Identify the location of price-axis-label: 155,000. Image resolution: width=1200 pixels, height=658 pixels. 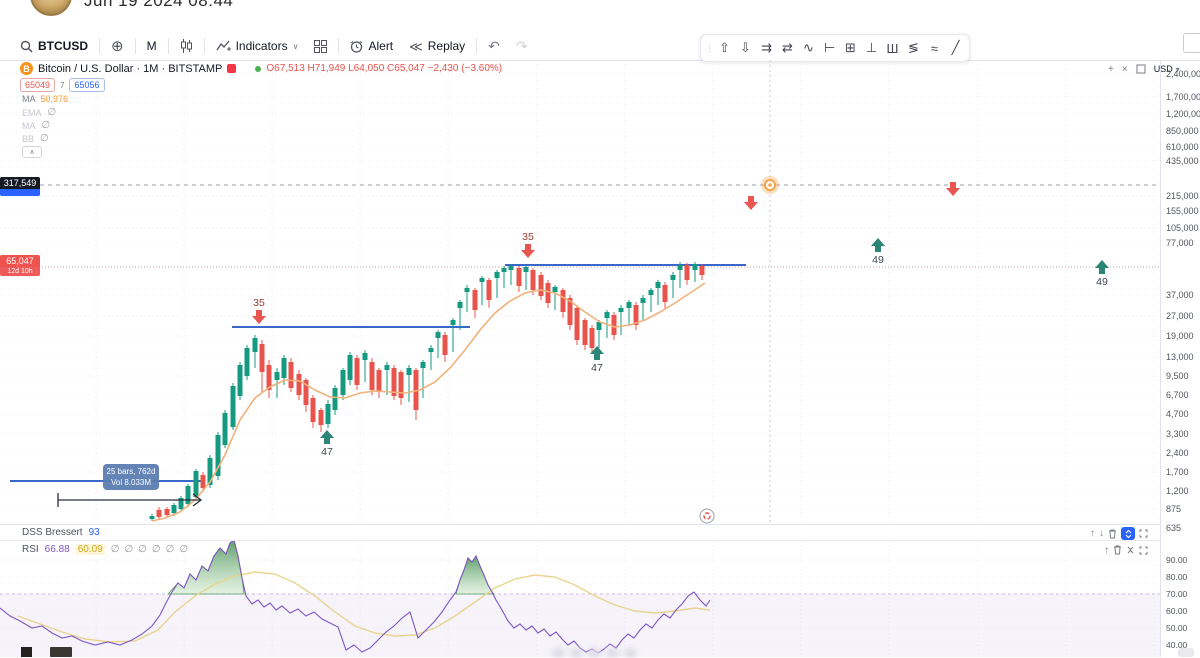
(1182, 211).